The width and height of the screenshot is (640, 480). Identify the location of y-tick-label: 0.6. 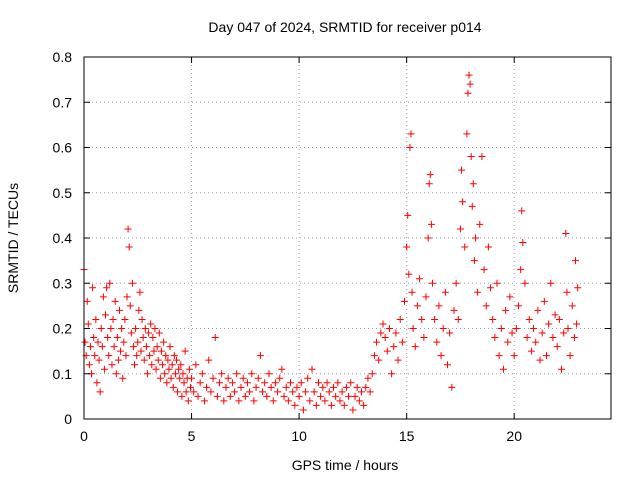
(63, 148).